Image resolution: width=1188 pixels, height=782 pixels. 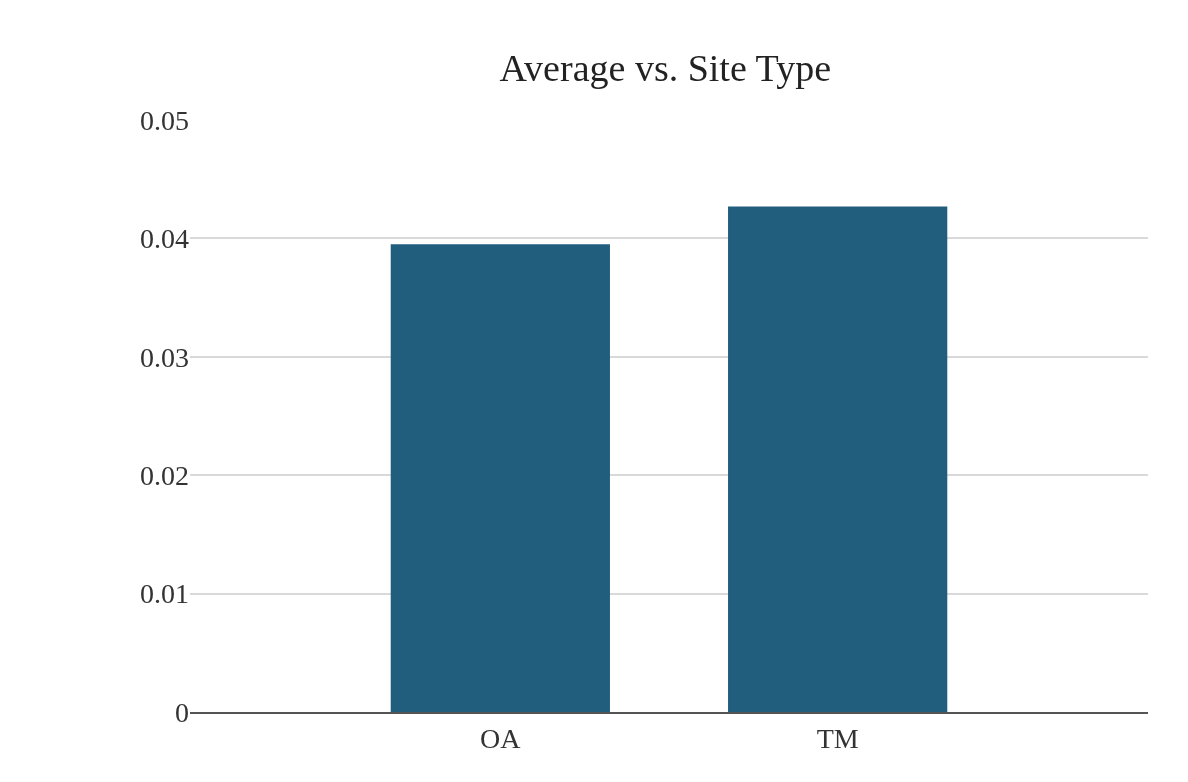 I want to click on y-tick-label: 0.04, so click(x=164, y=239).